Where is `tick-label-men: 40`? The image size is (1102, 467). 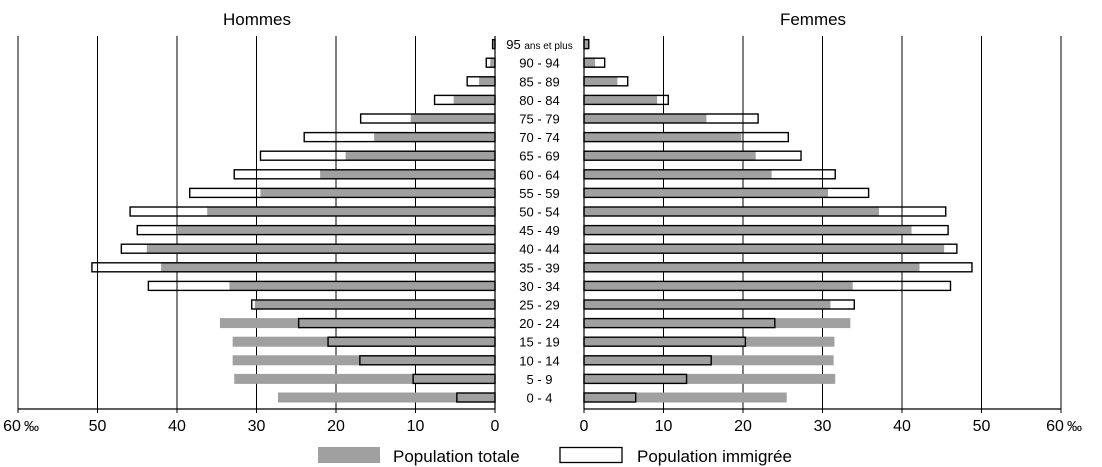 tick-label-men: 40 is located at coordinates (177, 426).